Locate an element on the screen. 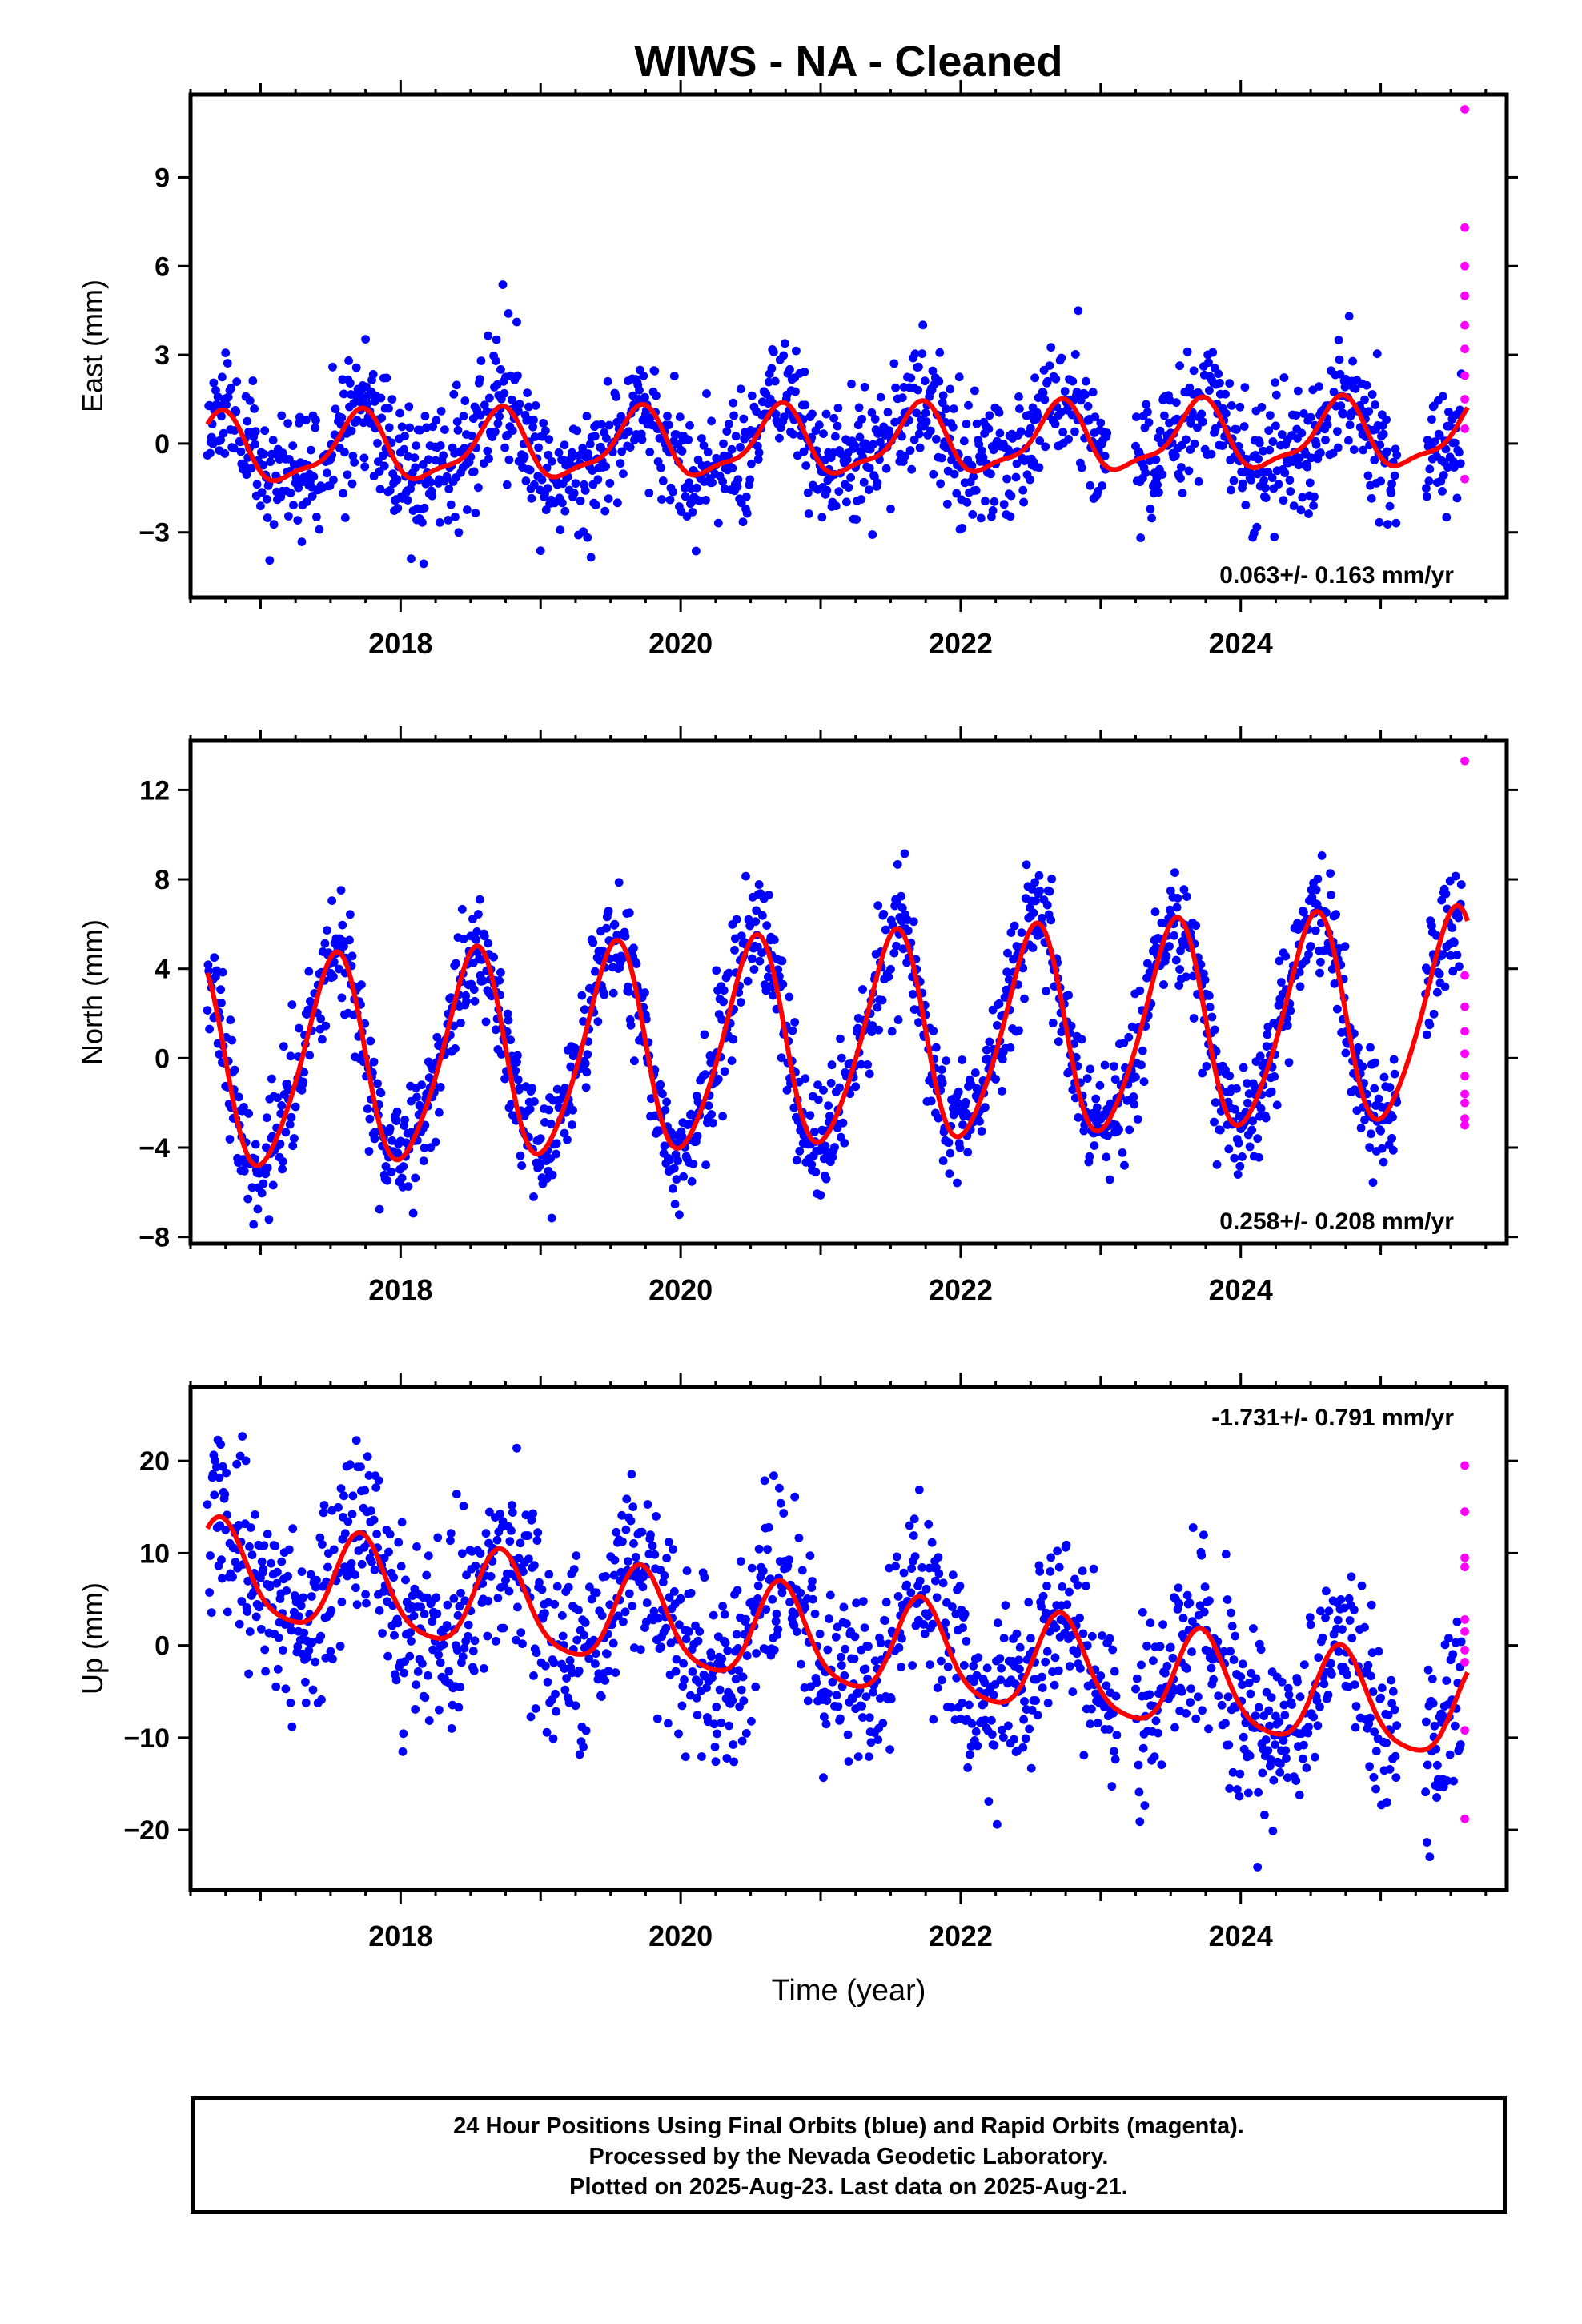 Image resolution: width=1582 pixels, height=2324 pixels. north-x-tick-label: 2020 is located at coordinates (681, 1289).